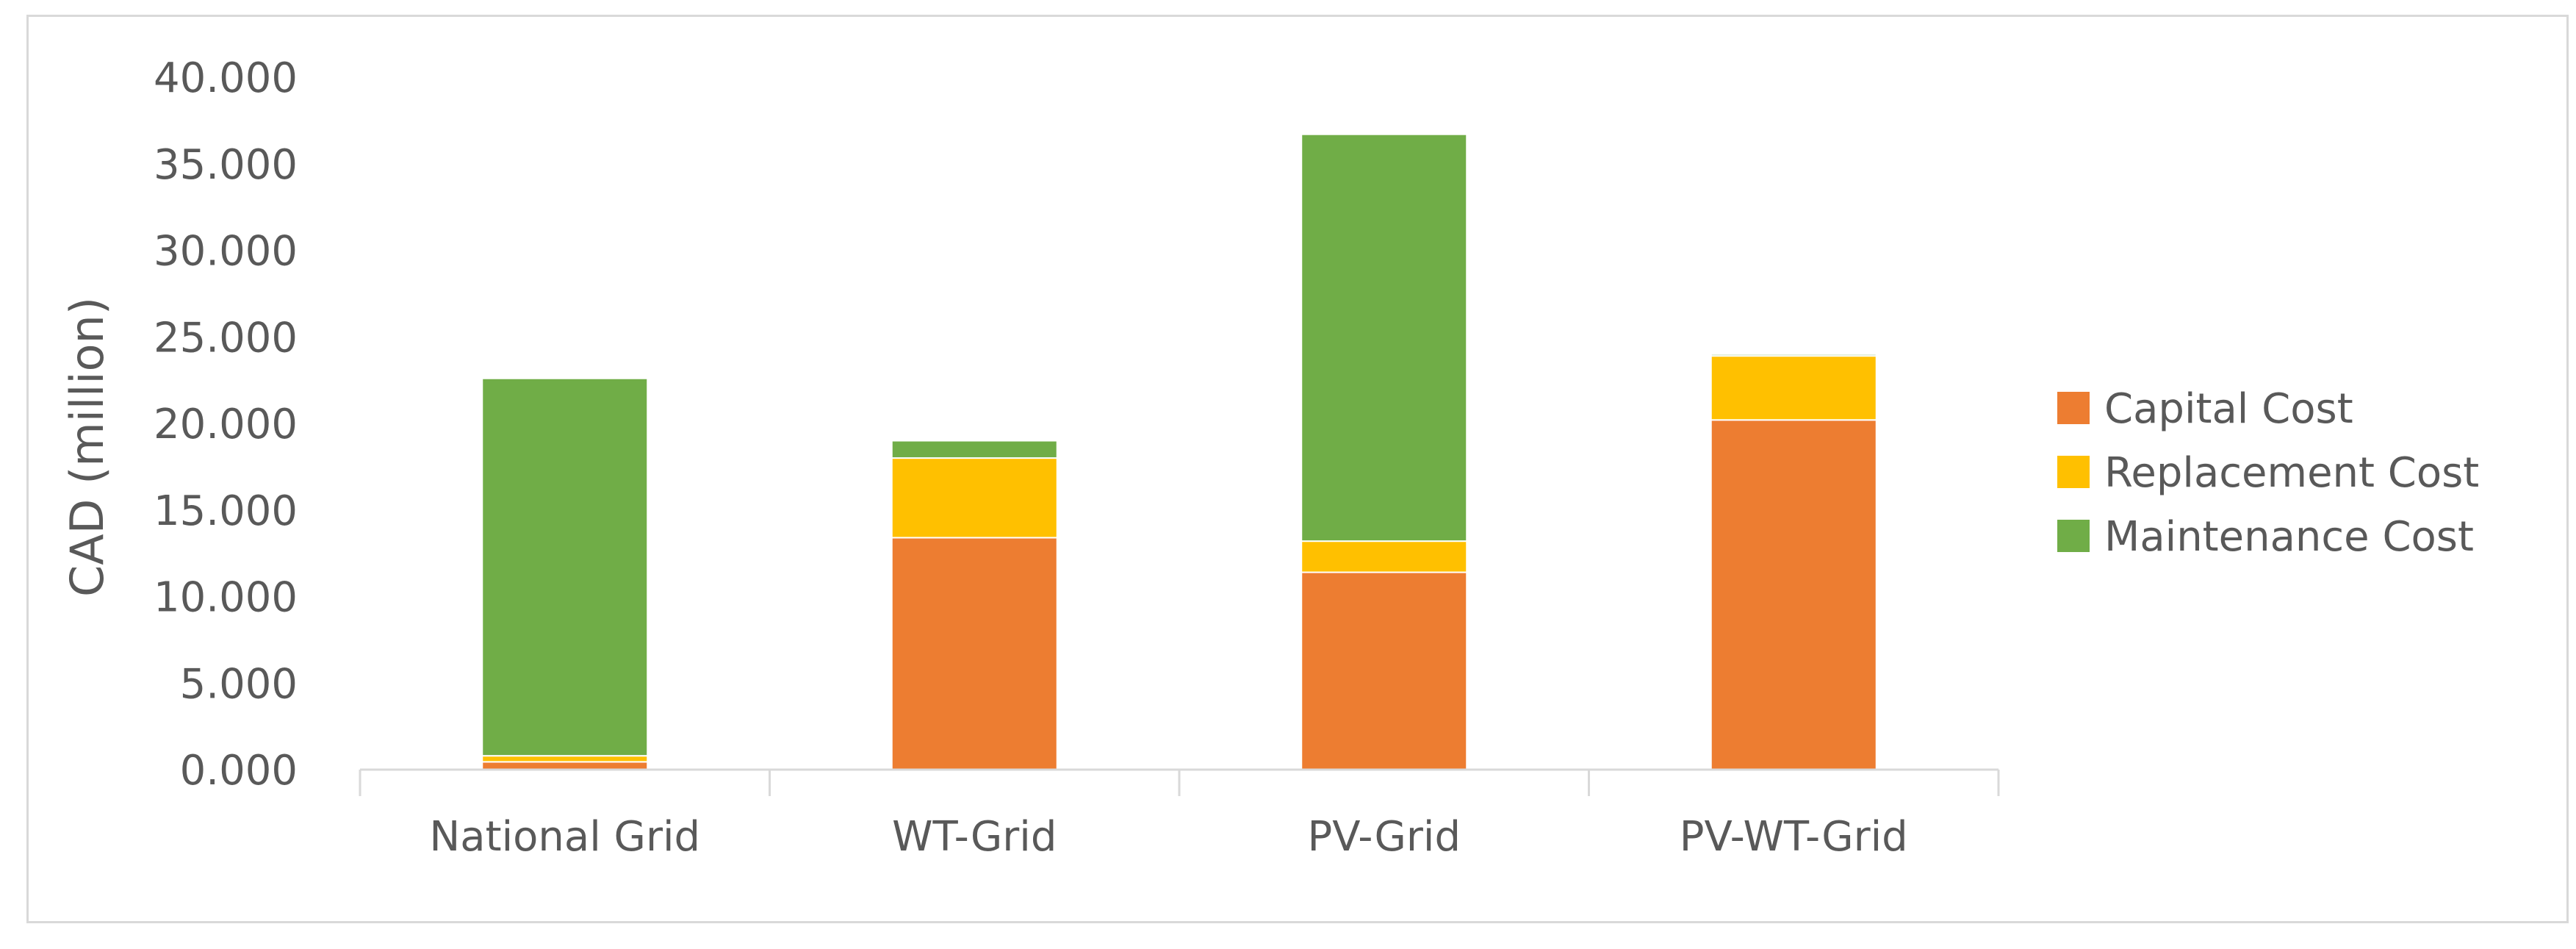 The height and width of the screenshot is (949, 2576). I want to click on legend-swatch-replacement-cost, so click(2073, 472).